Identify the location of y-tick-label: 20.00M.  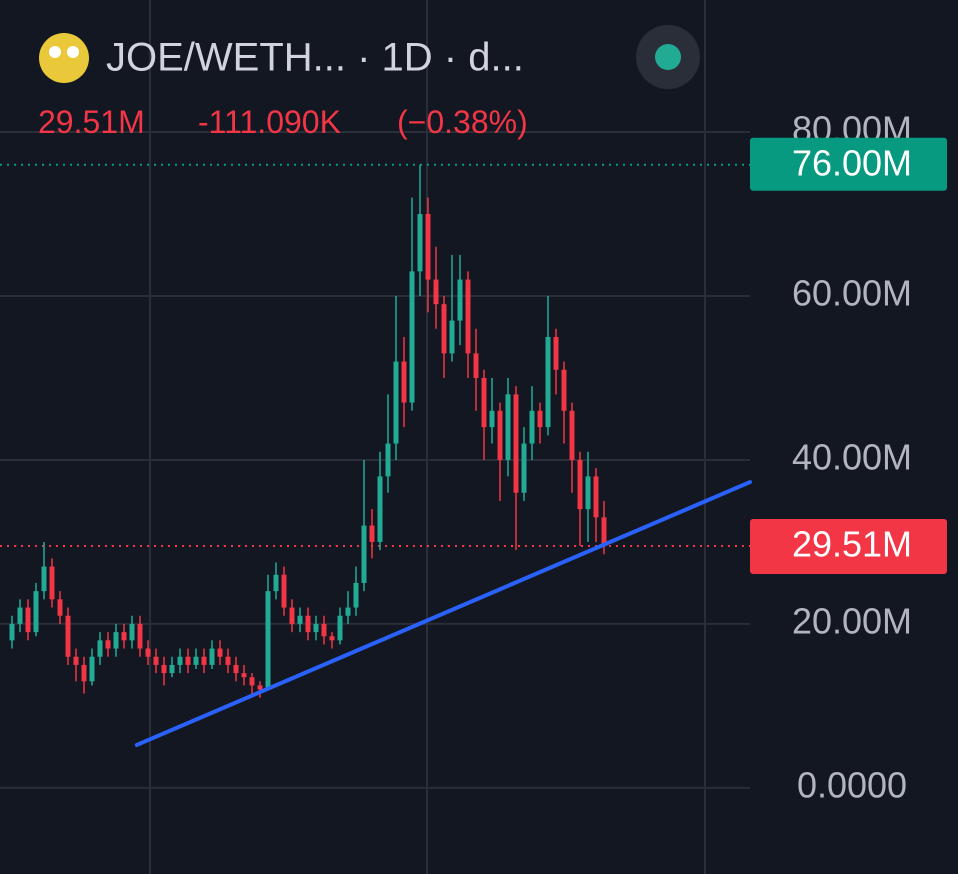
(852, 620).